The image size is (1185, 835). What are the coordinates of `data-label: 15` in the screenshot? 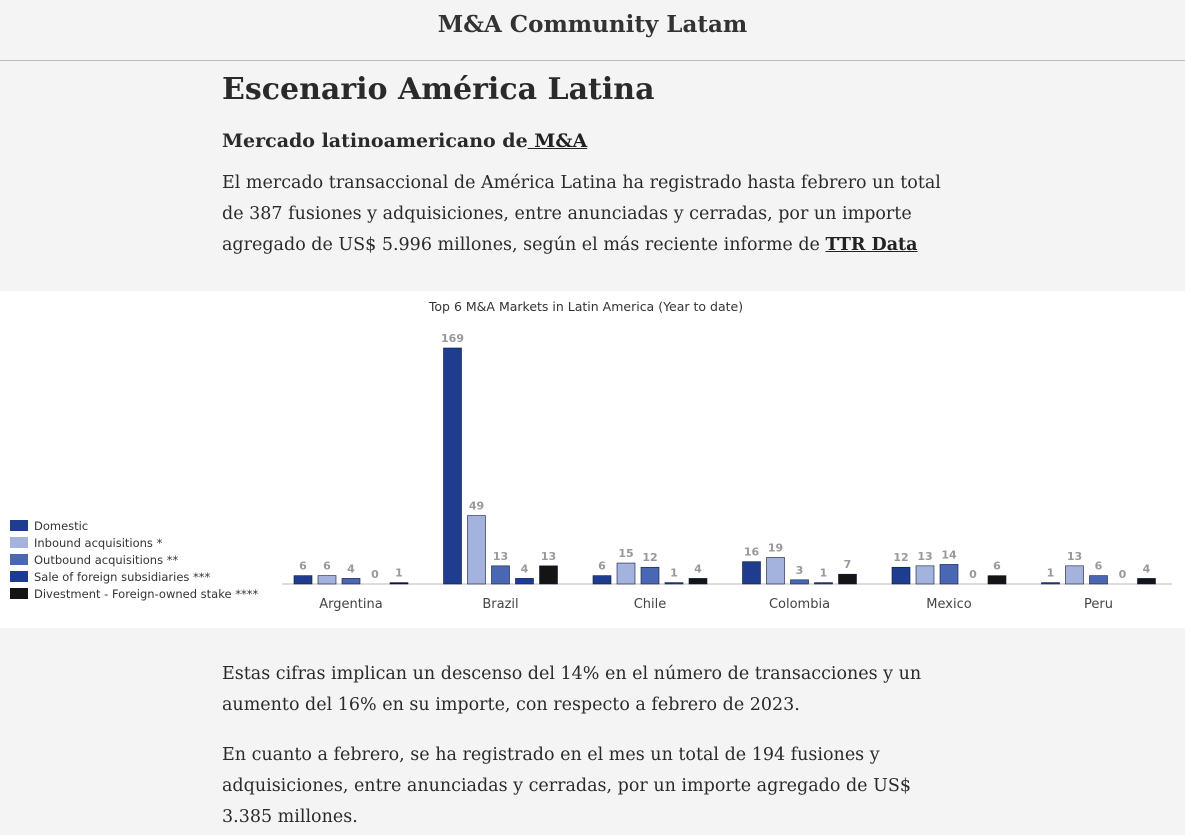 It's located at (625, 553).